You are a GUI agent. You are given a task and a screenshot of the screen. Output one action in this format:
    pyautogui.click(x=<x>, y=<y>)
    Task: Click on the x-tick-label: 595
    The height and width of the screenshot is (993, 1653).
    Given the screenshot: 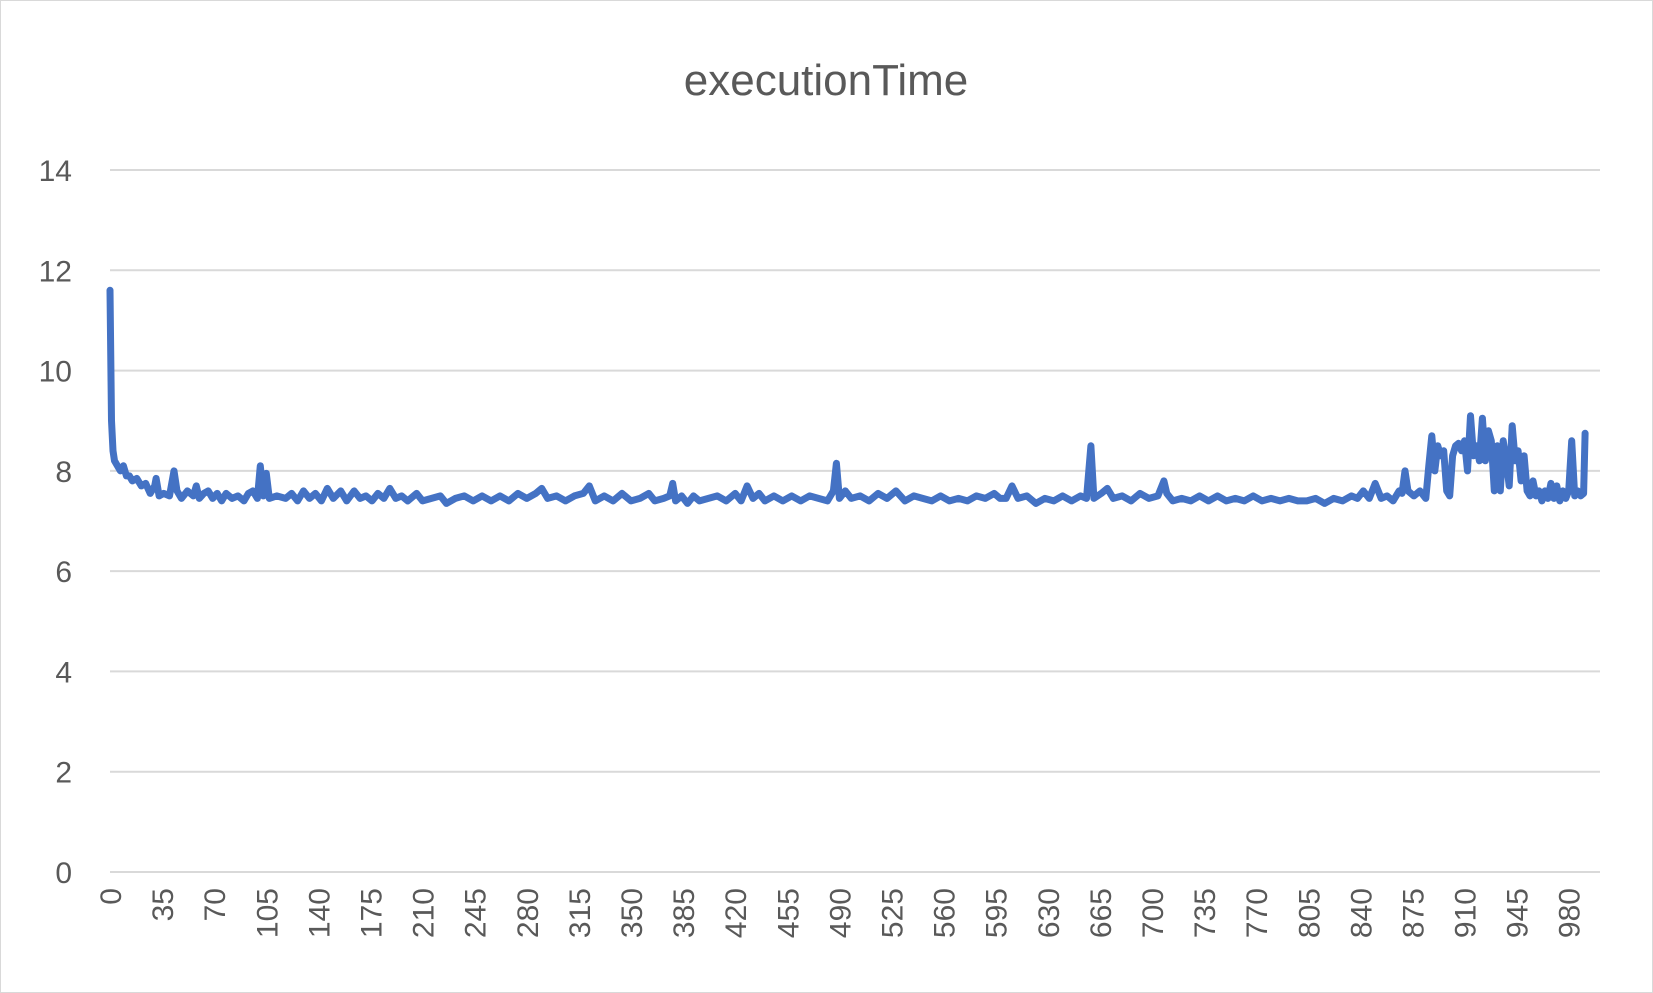 What is the action you would take?
    pyautogui.click(x=997, y=913)
    